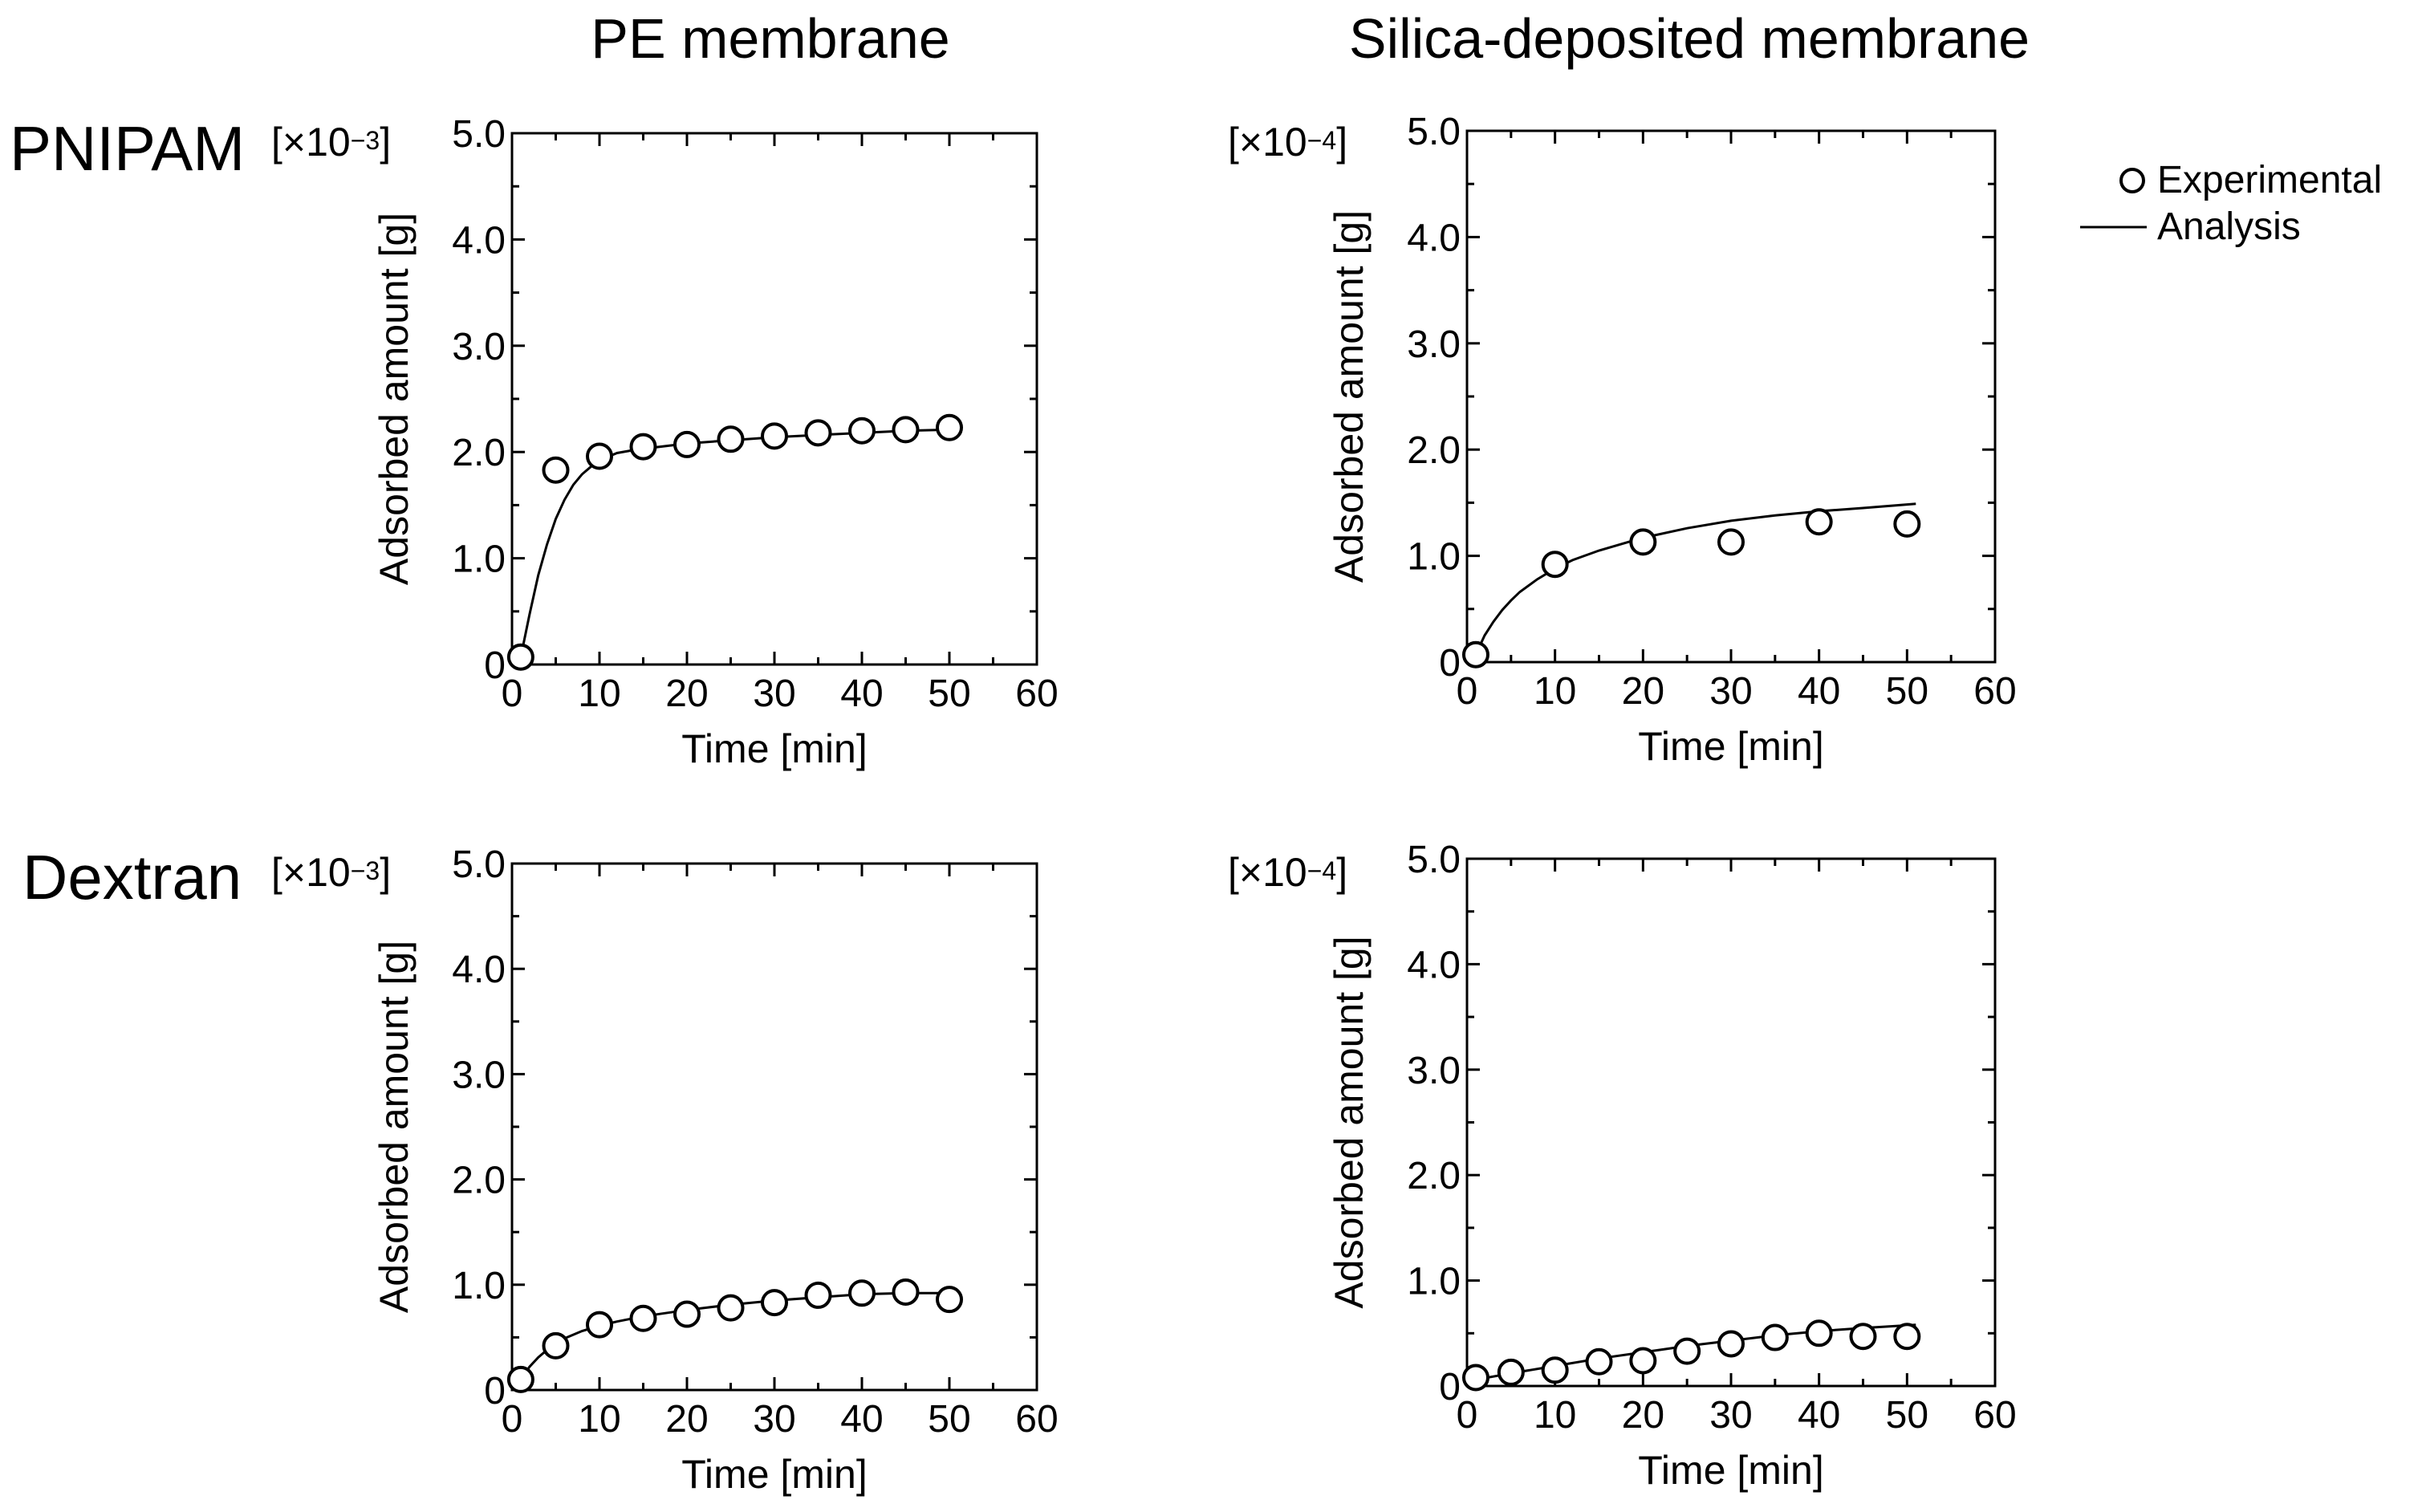  Describe the element at coordinates (331, 142) in the screenshot. I see `scale-label-pnipam-pe: [×10−3]` at that location.